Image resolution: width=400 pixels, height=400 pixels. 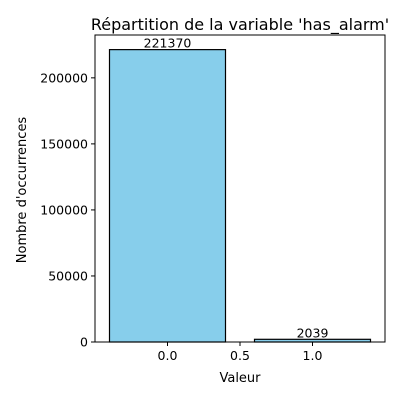 What do you see at coordinates (64, 209) in the screenshot?
I see `y-tick-label-2: 100000` at bounding box center [64, 209].